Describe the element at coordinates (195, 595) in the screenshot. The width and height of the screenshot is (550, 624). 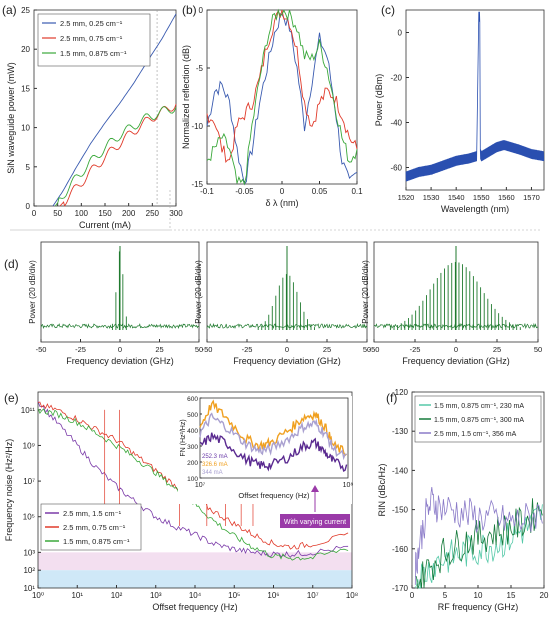
I see `x-tick-label: 10⁴` at that location.